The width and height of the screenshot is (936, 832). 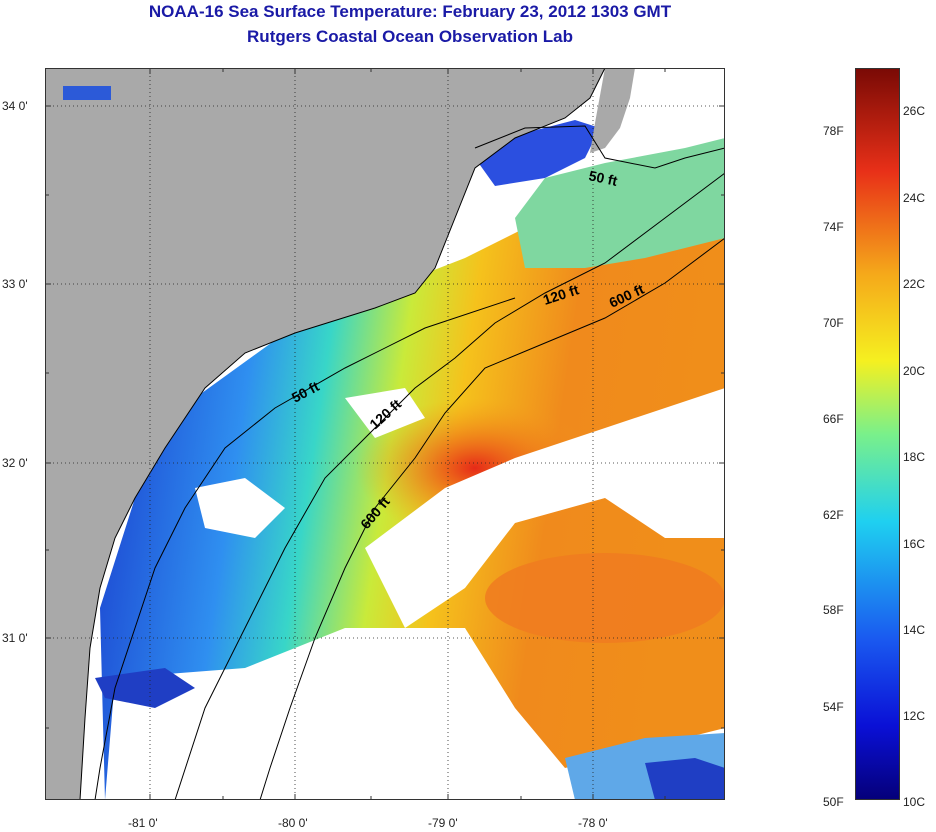 I want to click on lon-label-81: -81 0', so click(x=143, y=823).